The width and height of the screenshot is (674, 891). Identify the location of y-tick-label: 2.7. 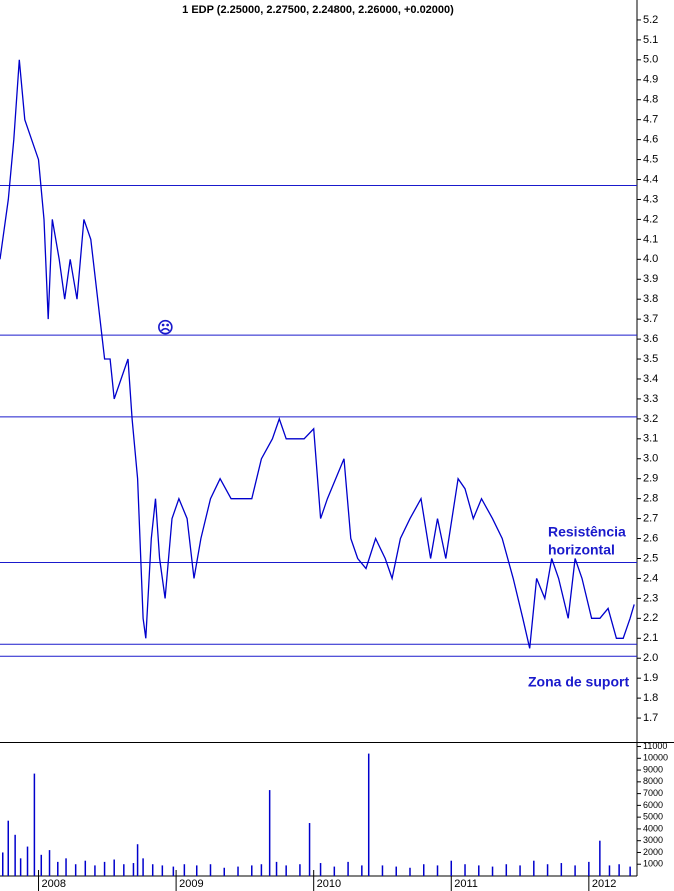
(650, 519).